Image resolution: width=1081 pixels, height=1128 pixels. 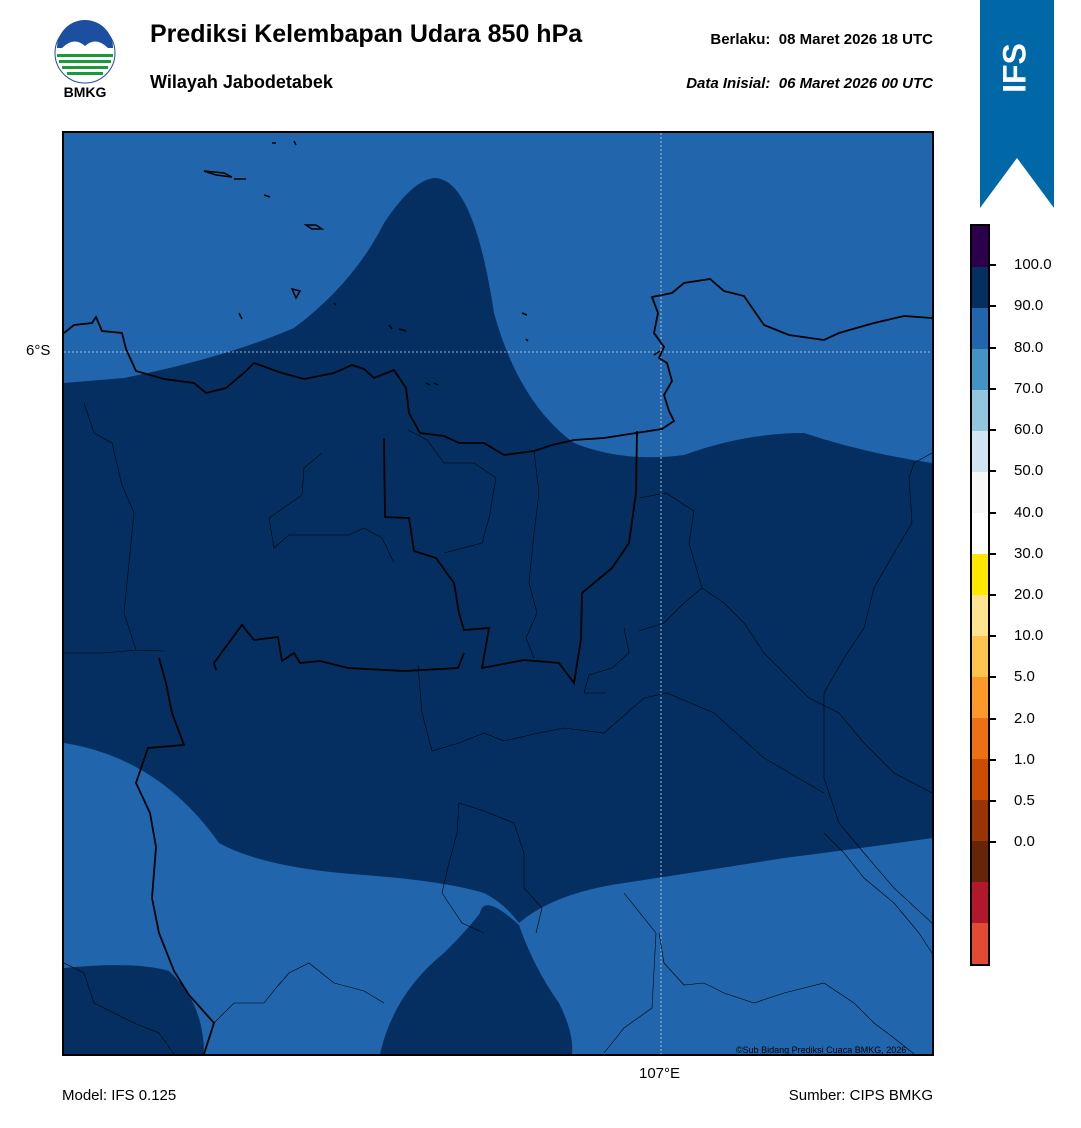 I want to click on colorbar-label: 80.0, so click(x=1029, y=347).